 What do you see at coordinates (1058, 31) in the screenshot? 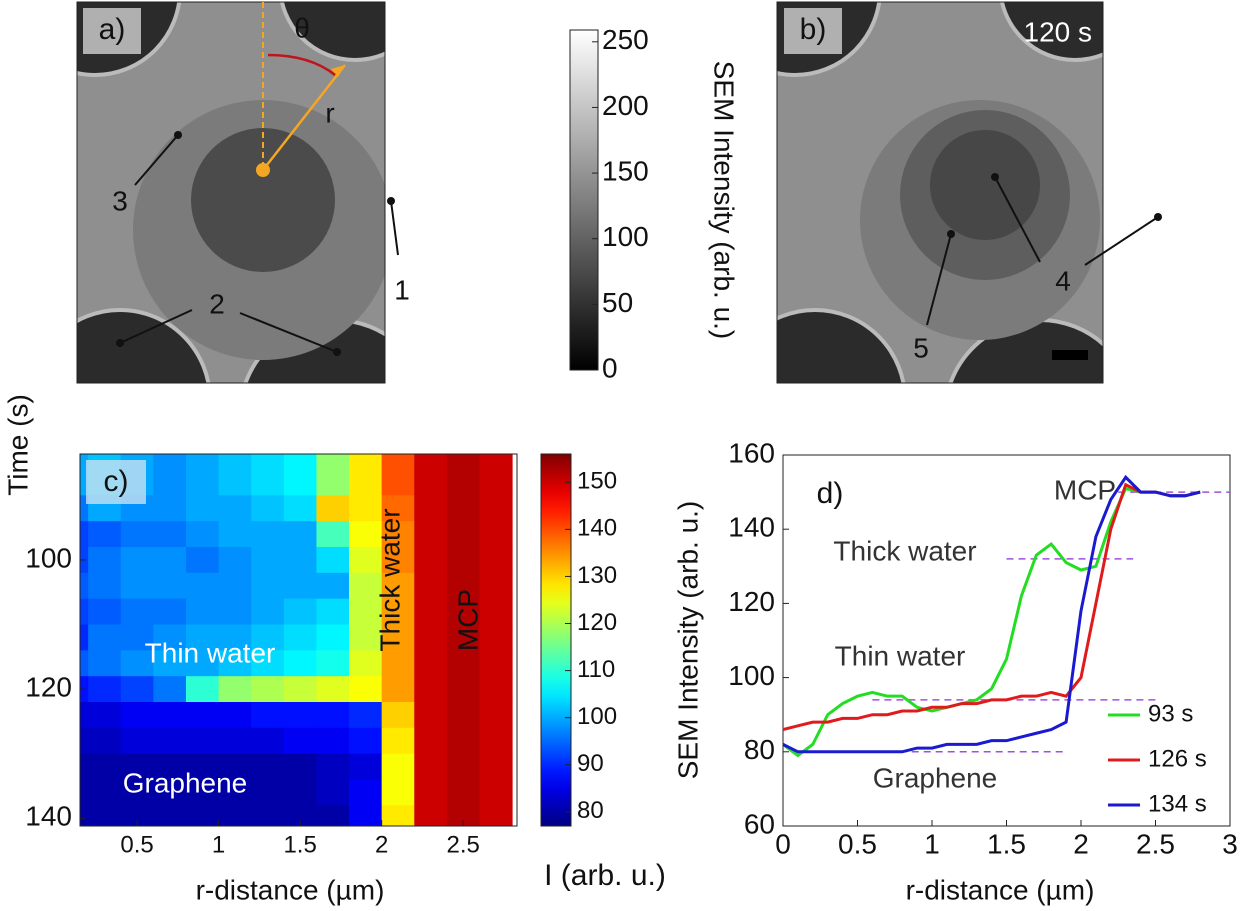
I see `time-label: 120 s` at bounding box center [1058, 31].